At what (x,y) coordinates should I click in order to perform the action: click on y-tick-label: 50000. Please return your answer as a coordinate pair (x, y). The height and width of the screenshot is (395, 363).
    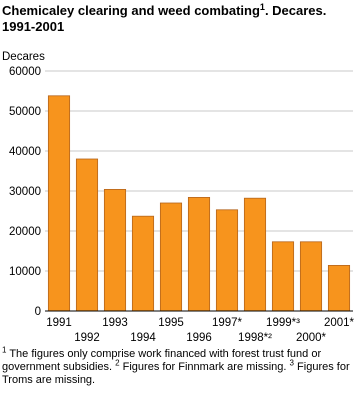
    Looking at the image, I should click on (25, 112).